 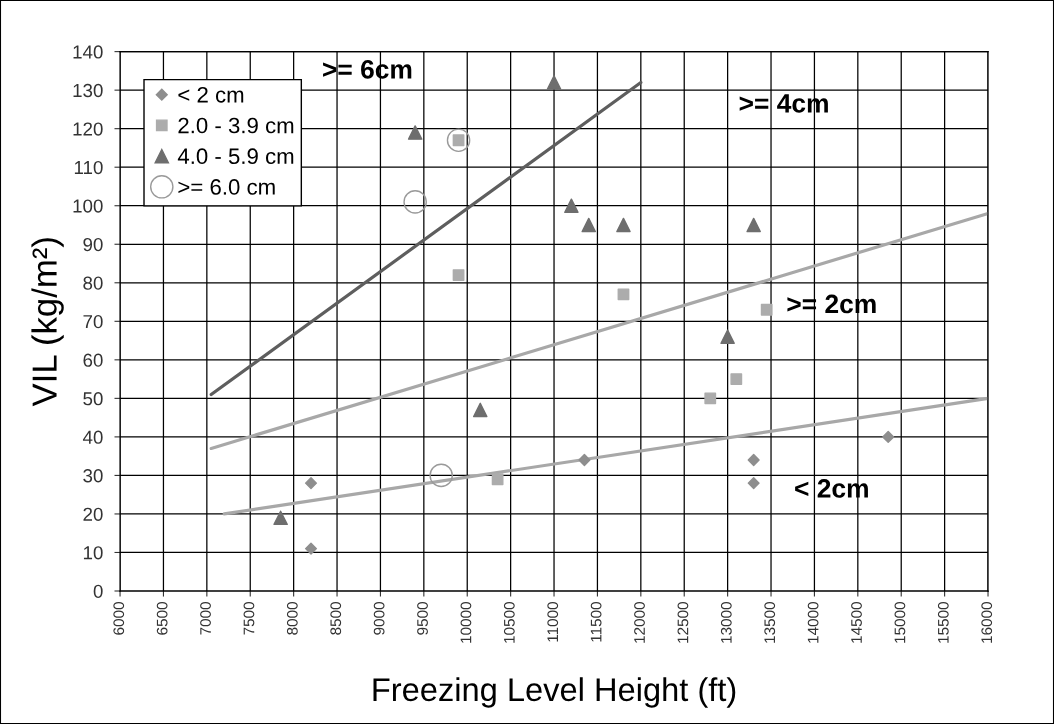 What do you see at coordinates (987, 622) in the screenshot?
I see `x-tick-label: 16000` at bounding box center [987, 622].